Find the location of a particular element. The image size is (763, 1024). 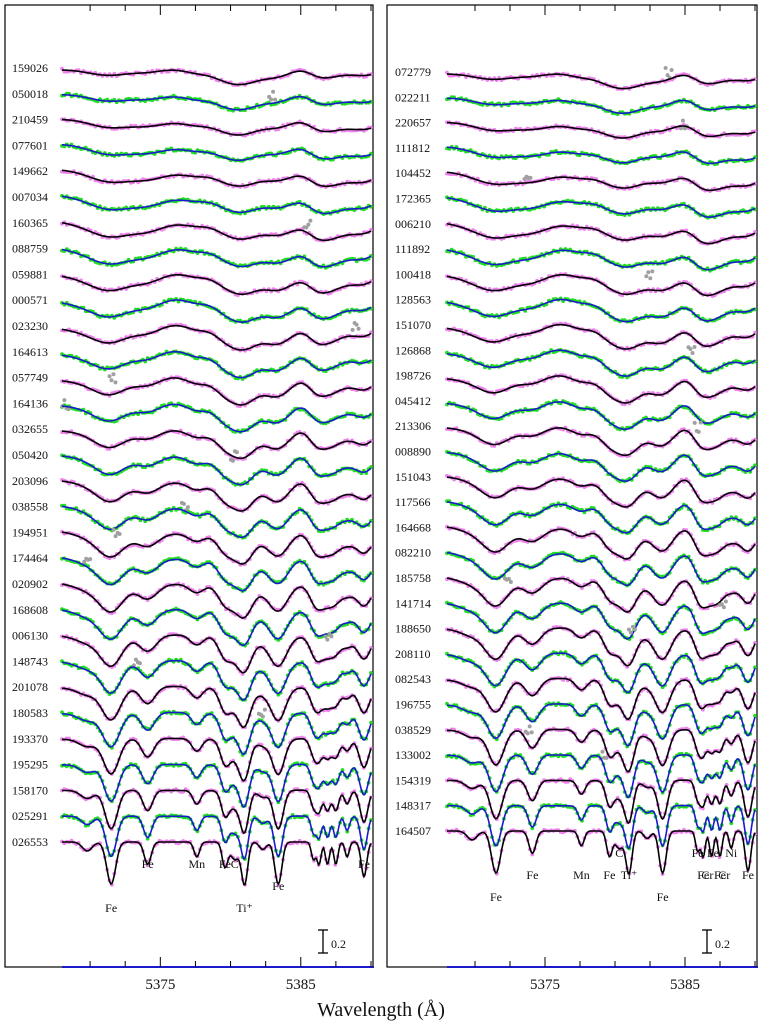

star-label: 000571 is located at coordinates (30, 300).